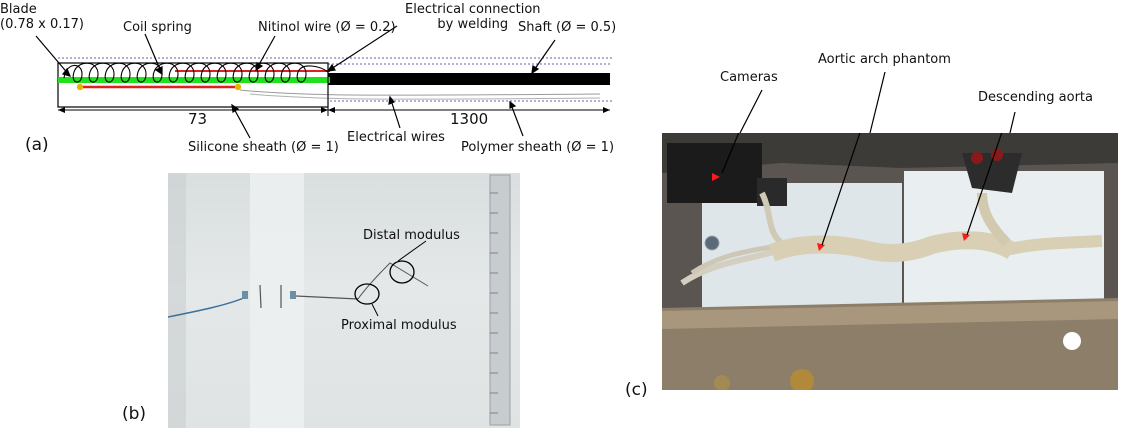 The width and height of the screenshot is (1124, 428). Describe the element at coordinates (198, 119) in the screenshot. I see `dimension-left-value: 73` at that location.